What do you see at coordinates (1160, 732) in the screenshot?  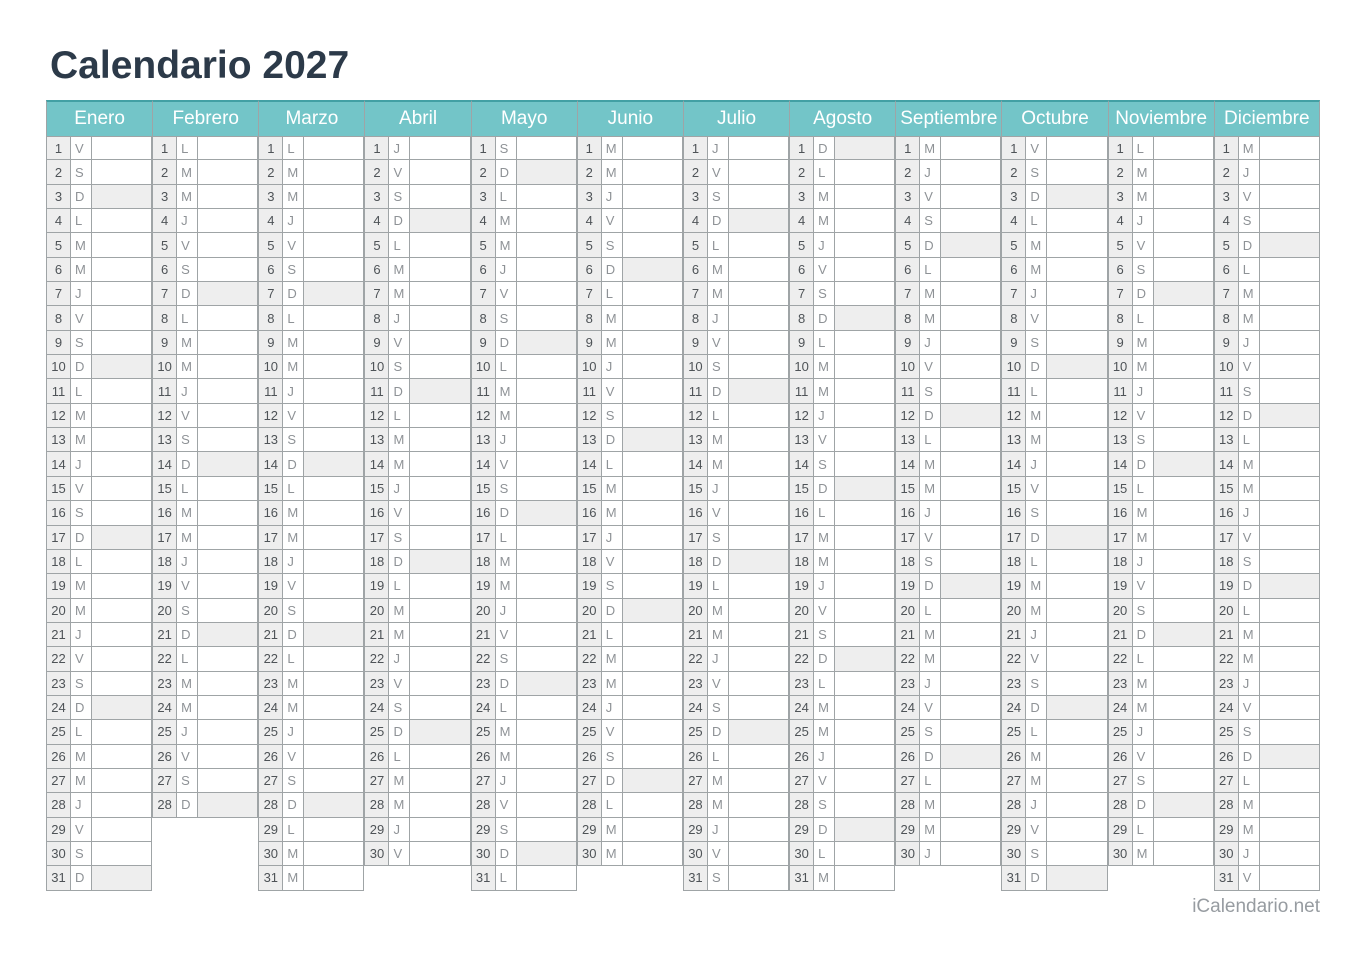 I see `day-row: 25 J` at bounding box center [1160, 732].